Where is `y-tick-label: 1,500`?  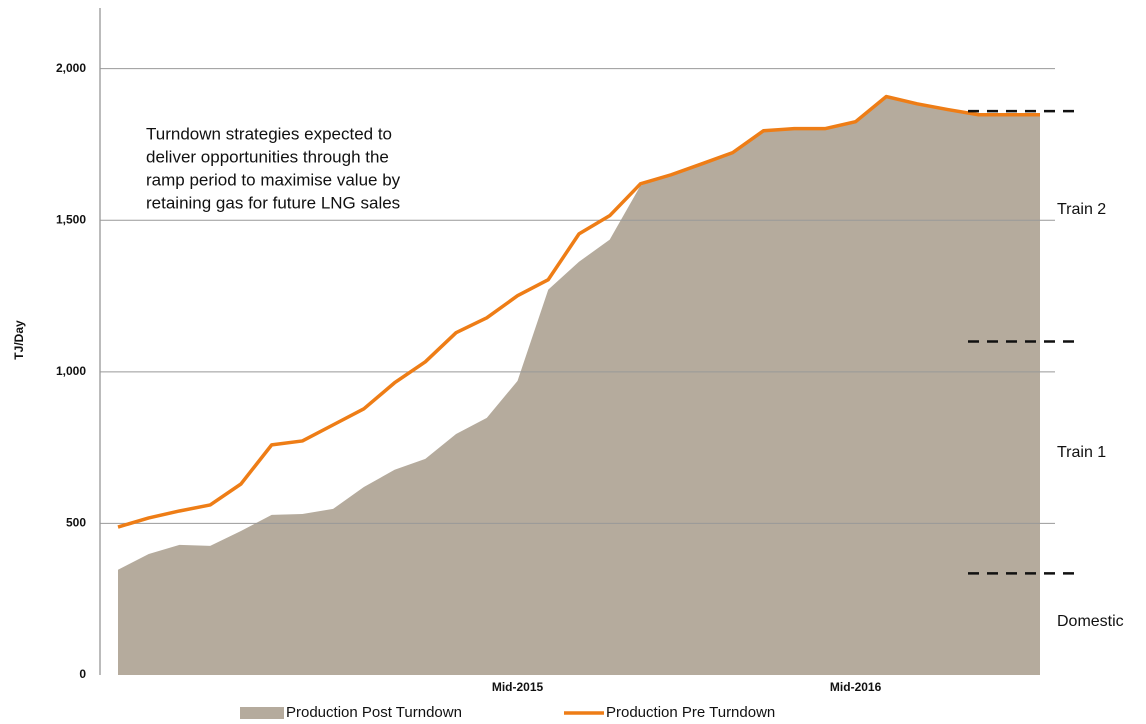 y-tick-label: 1,500 is located at coordinates (71, 219).